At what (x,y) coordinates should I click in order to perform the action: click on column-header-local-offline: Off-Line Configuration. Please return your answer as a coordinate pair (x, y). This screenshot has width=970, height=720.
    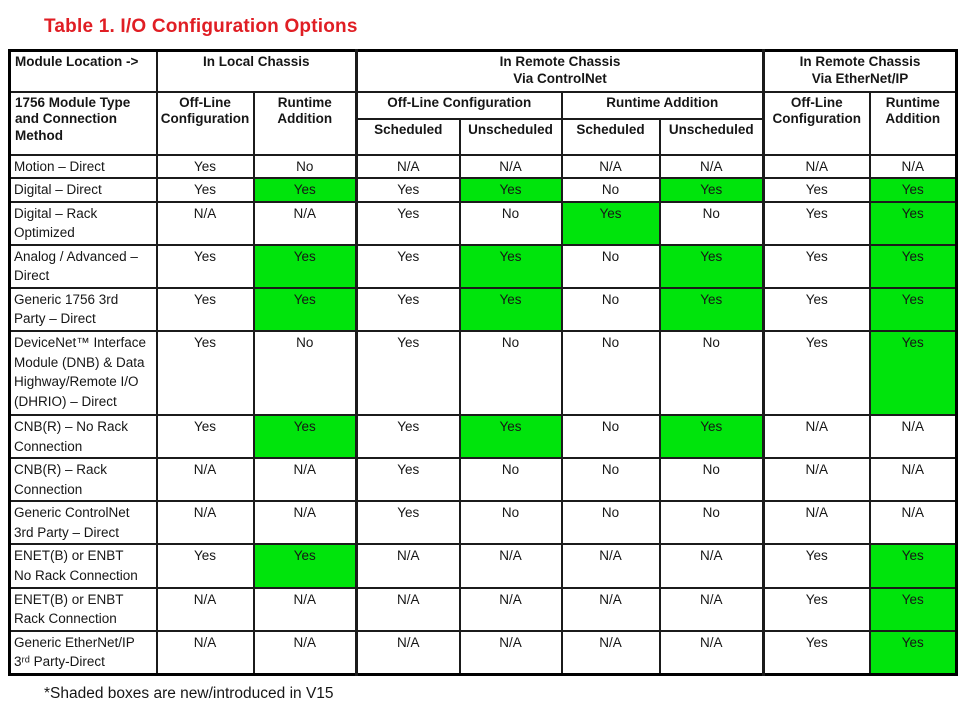
    Looking at the image, I should click on (205, 123).